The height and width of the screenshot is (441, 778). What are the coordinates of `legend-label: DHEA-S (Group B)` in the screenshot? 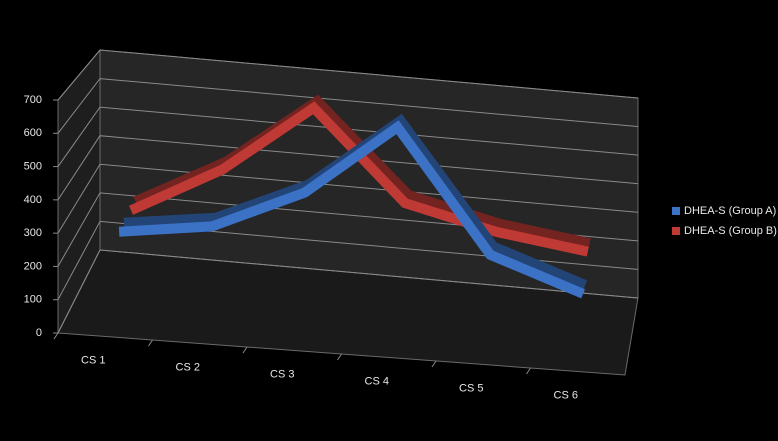 It's located at (730, 231).